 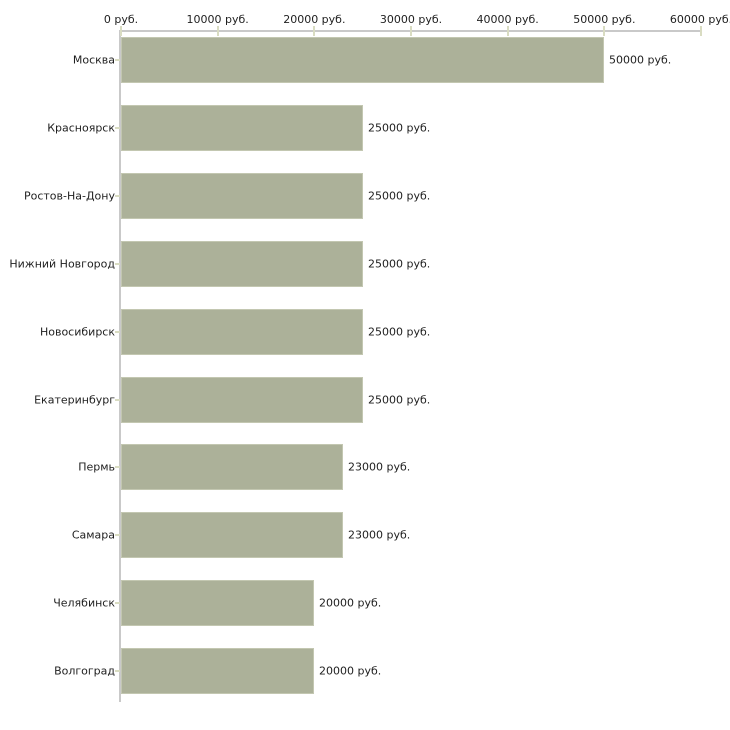 I want to click on category-label: Нижний Новгород, so click(x=62, y=264).